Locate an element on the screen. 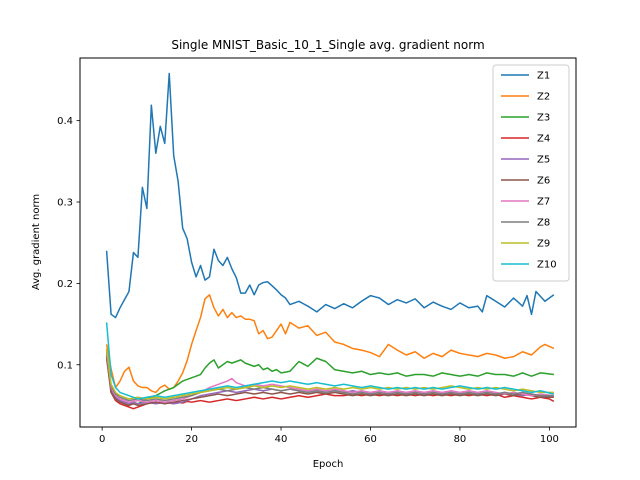 Image resolution: width=640 pixels, height=480 pixels. series-line-z2 is located at coordinates (330, 344).